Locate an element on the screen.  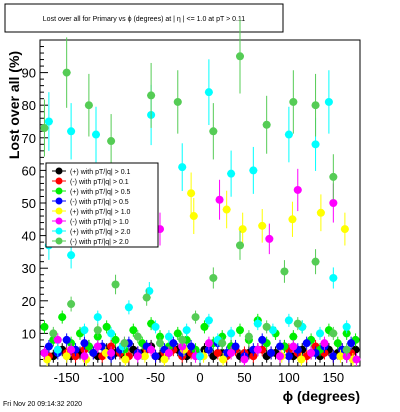
y-tick-label: 30 is located at coordinates (29, 268).